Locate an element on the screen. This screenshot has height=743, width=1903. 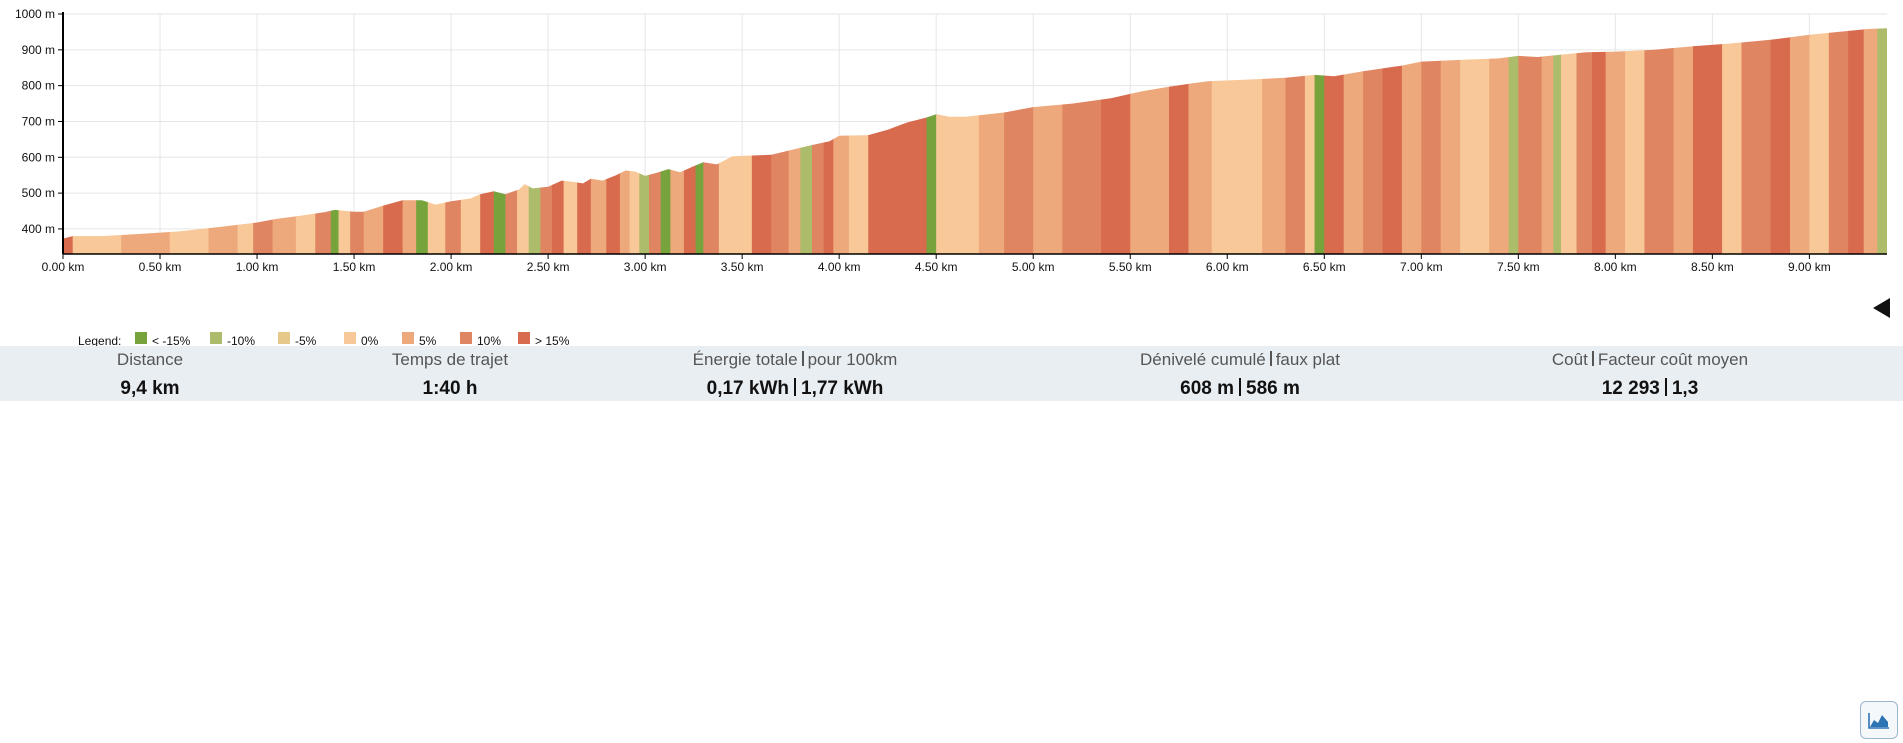
energy-total-value: 0,17 kWh is located at coordinates (747, 388).